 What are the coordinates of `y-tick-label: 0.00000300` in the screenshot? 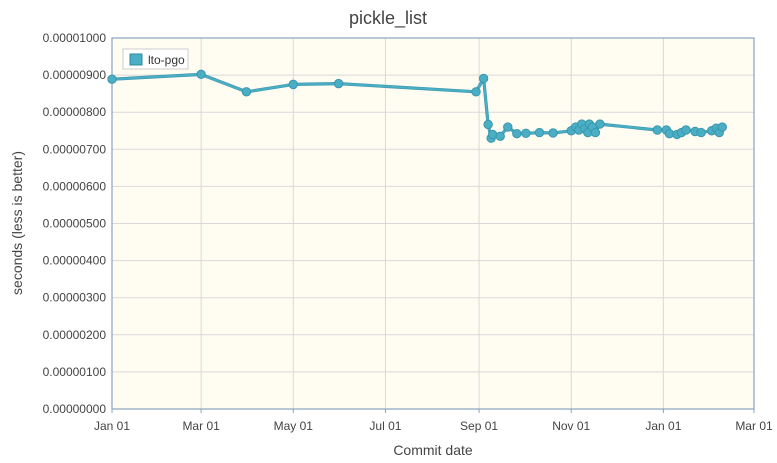 It's located at (75, 298).